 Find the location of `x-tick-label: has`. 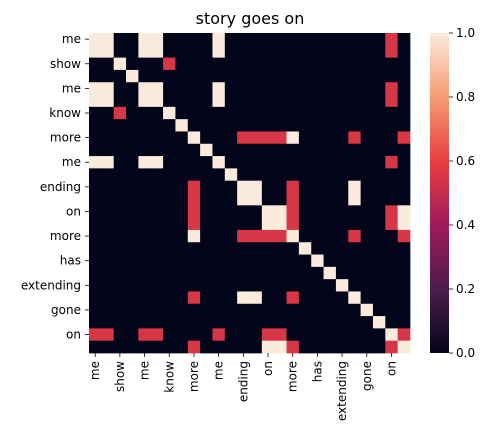

x-tick-label: has is located at coordinates (317, 371).